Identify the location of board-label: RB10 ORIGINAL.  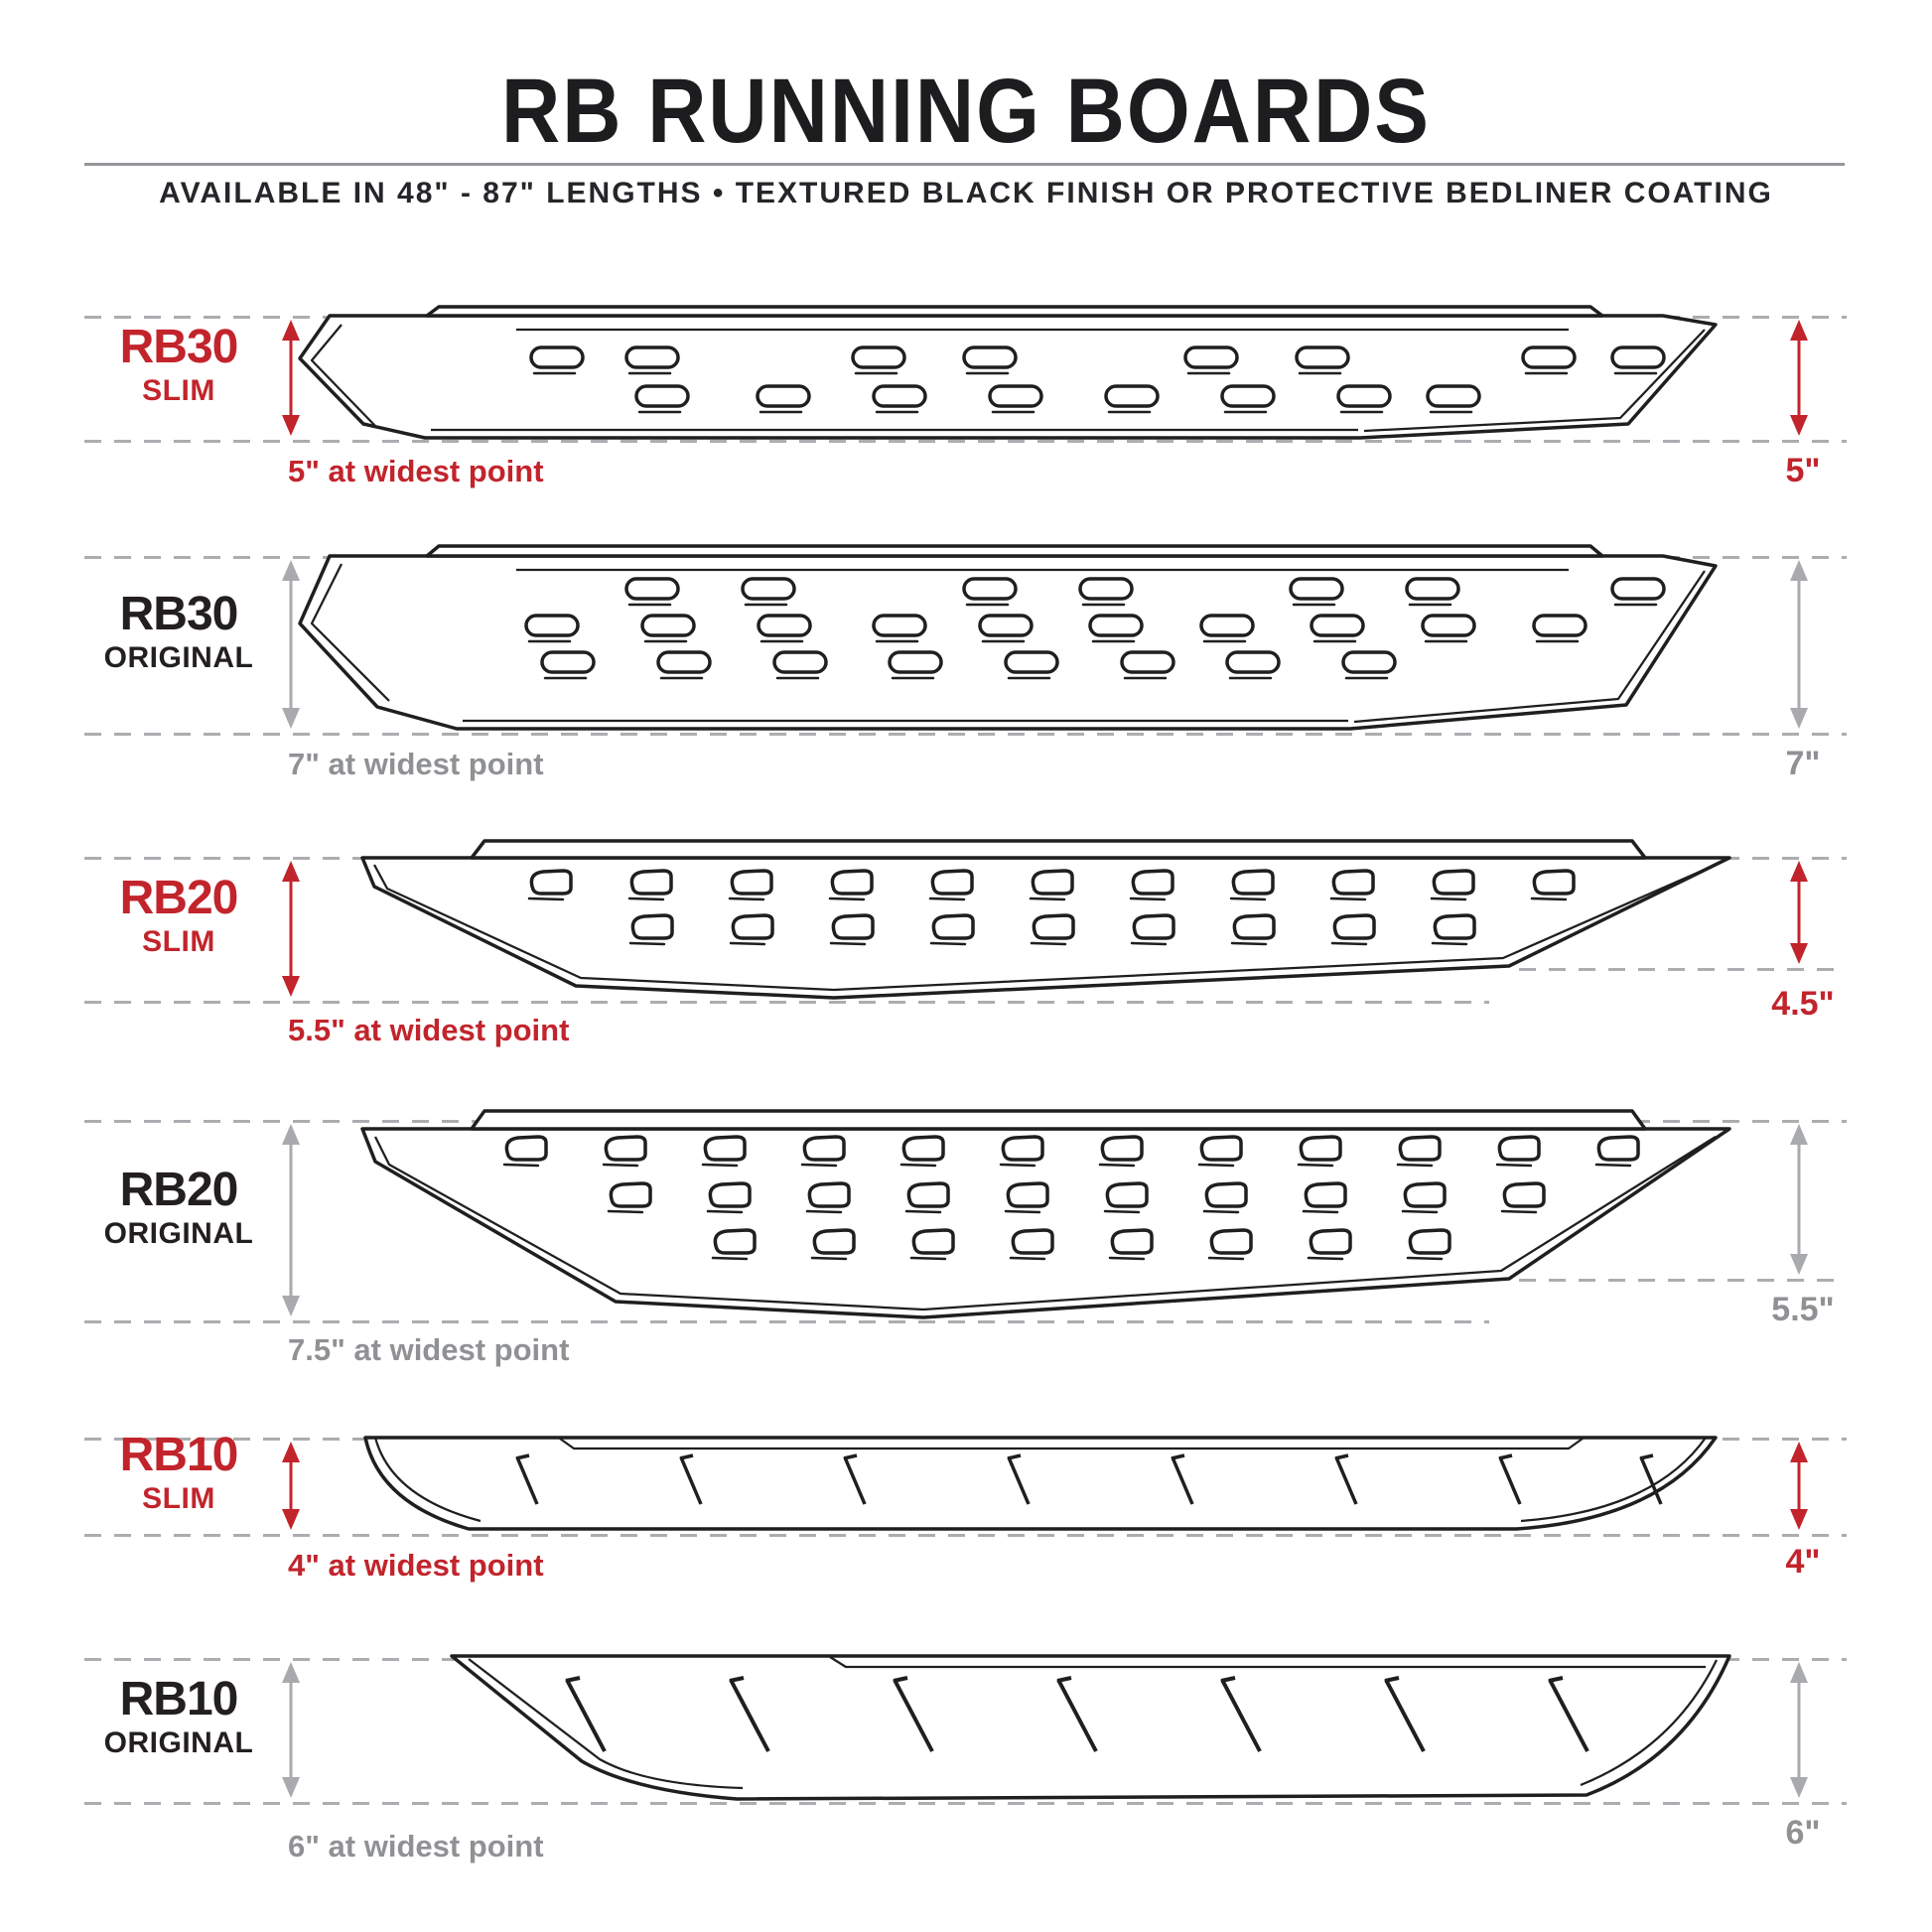
(179, 1717).